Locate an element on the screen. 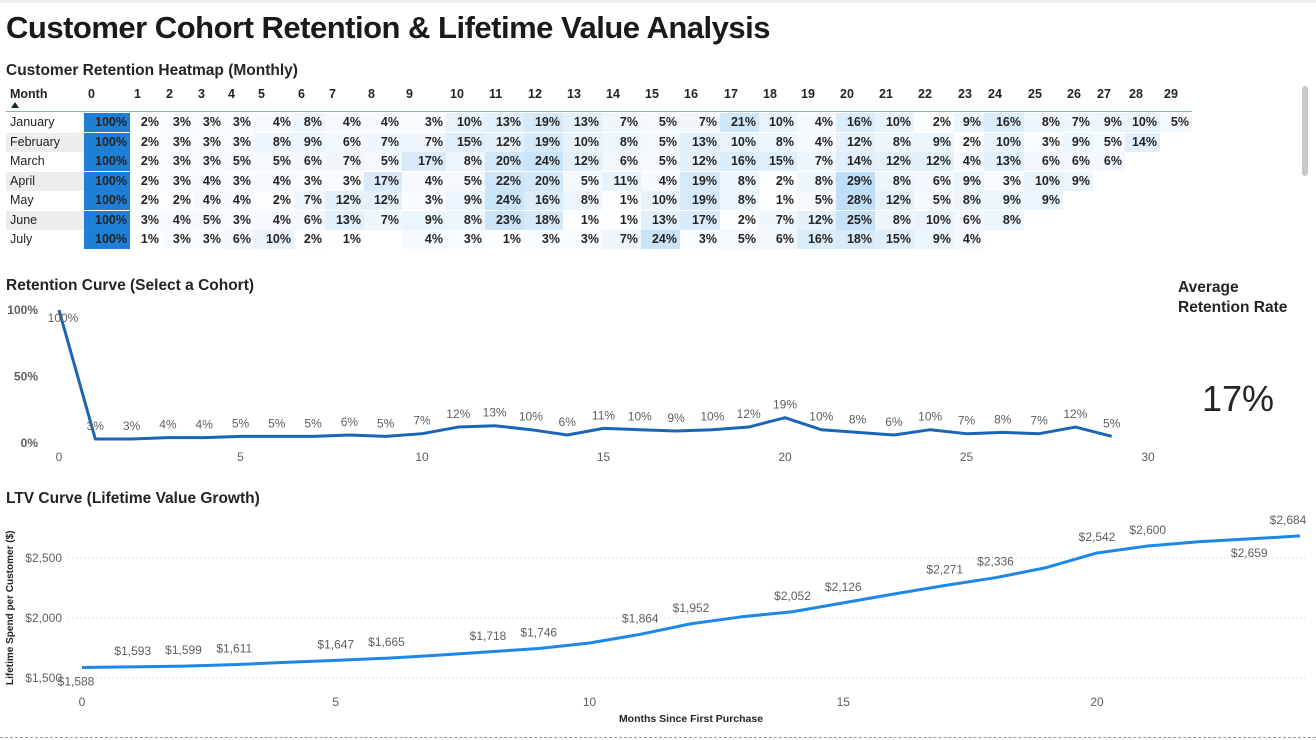  heatmap-cell: 28% is located at coordinates (855, 200).